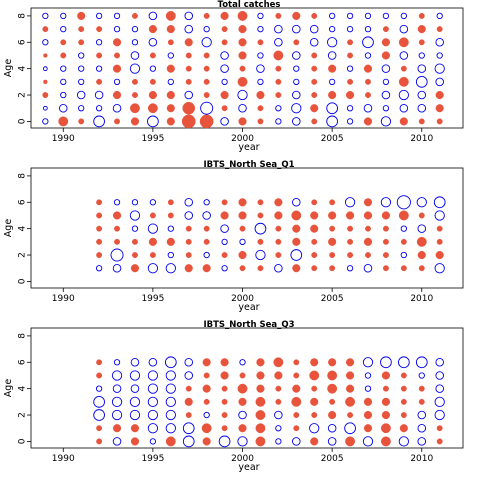  What do you see at coordinates (332, 459) in the screenshot?
I see `x-tick-label: 2005` at bounding box center [332, 459].